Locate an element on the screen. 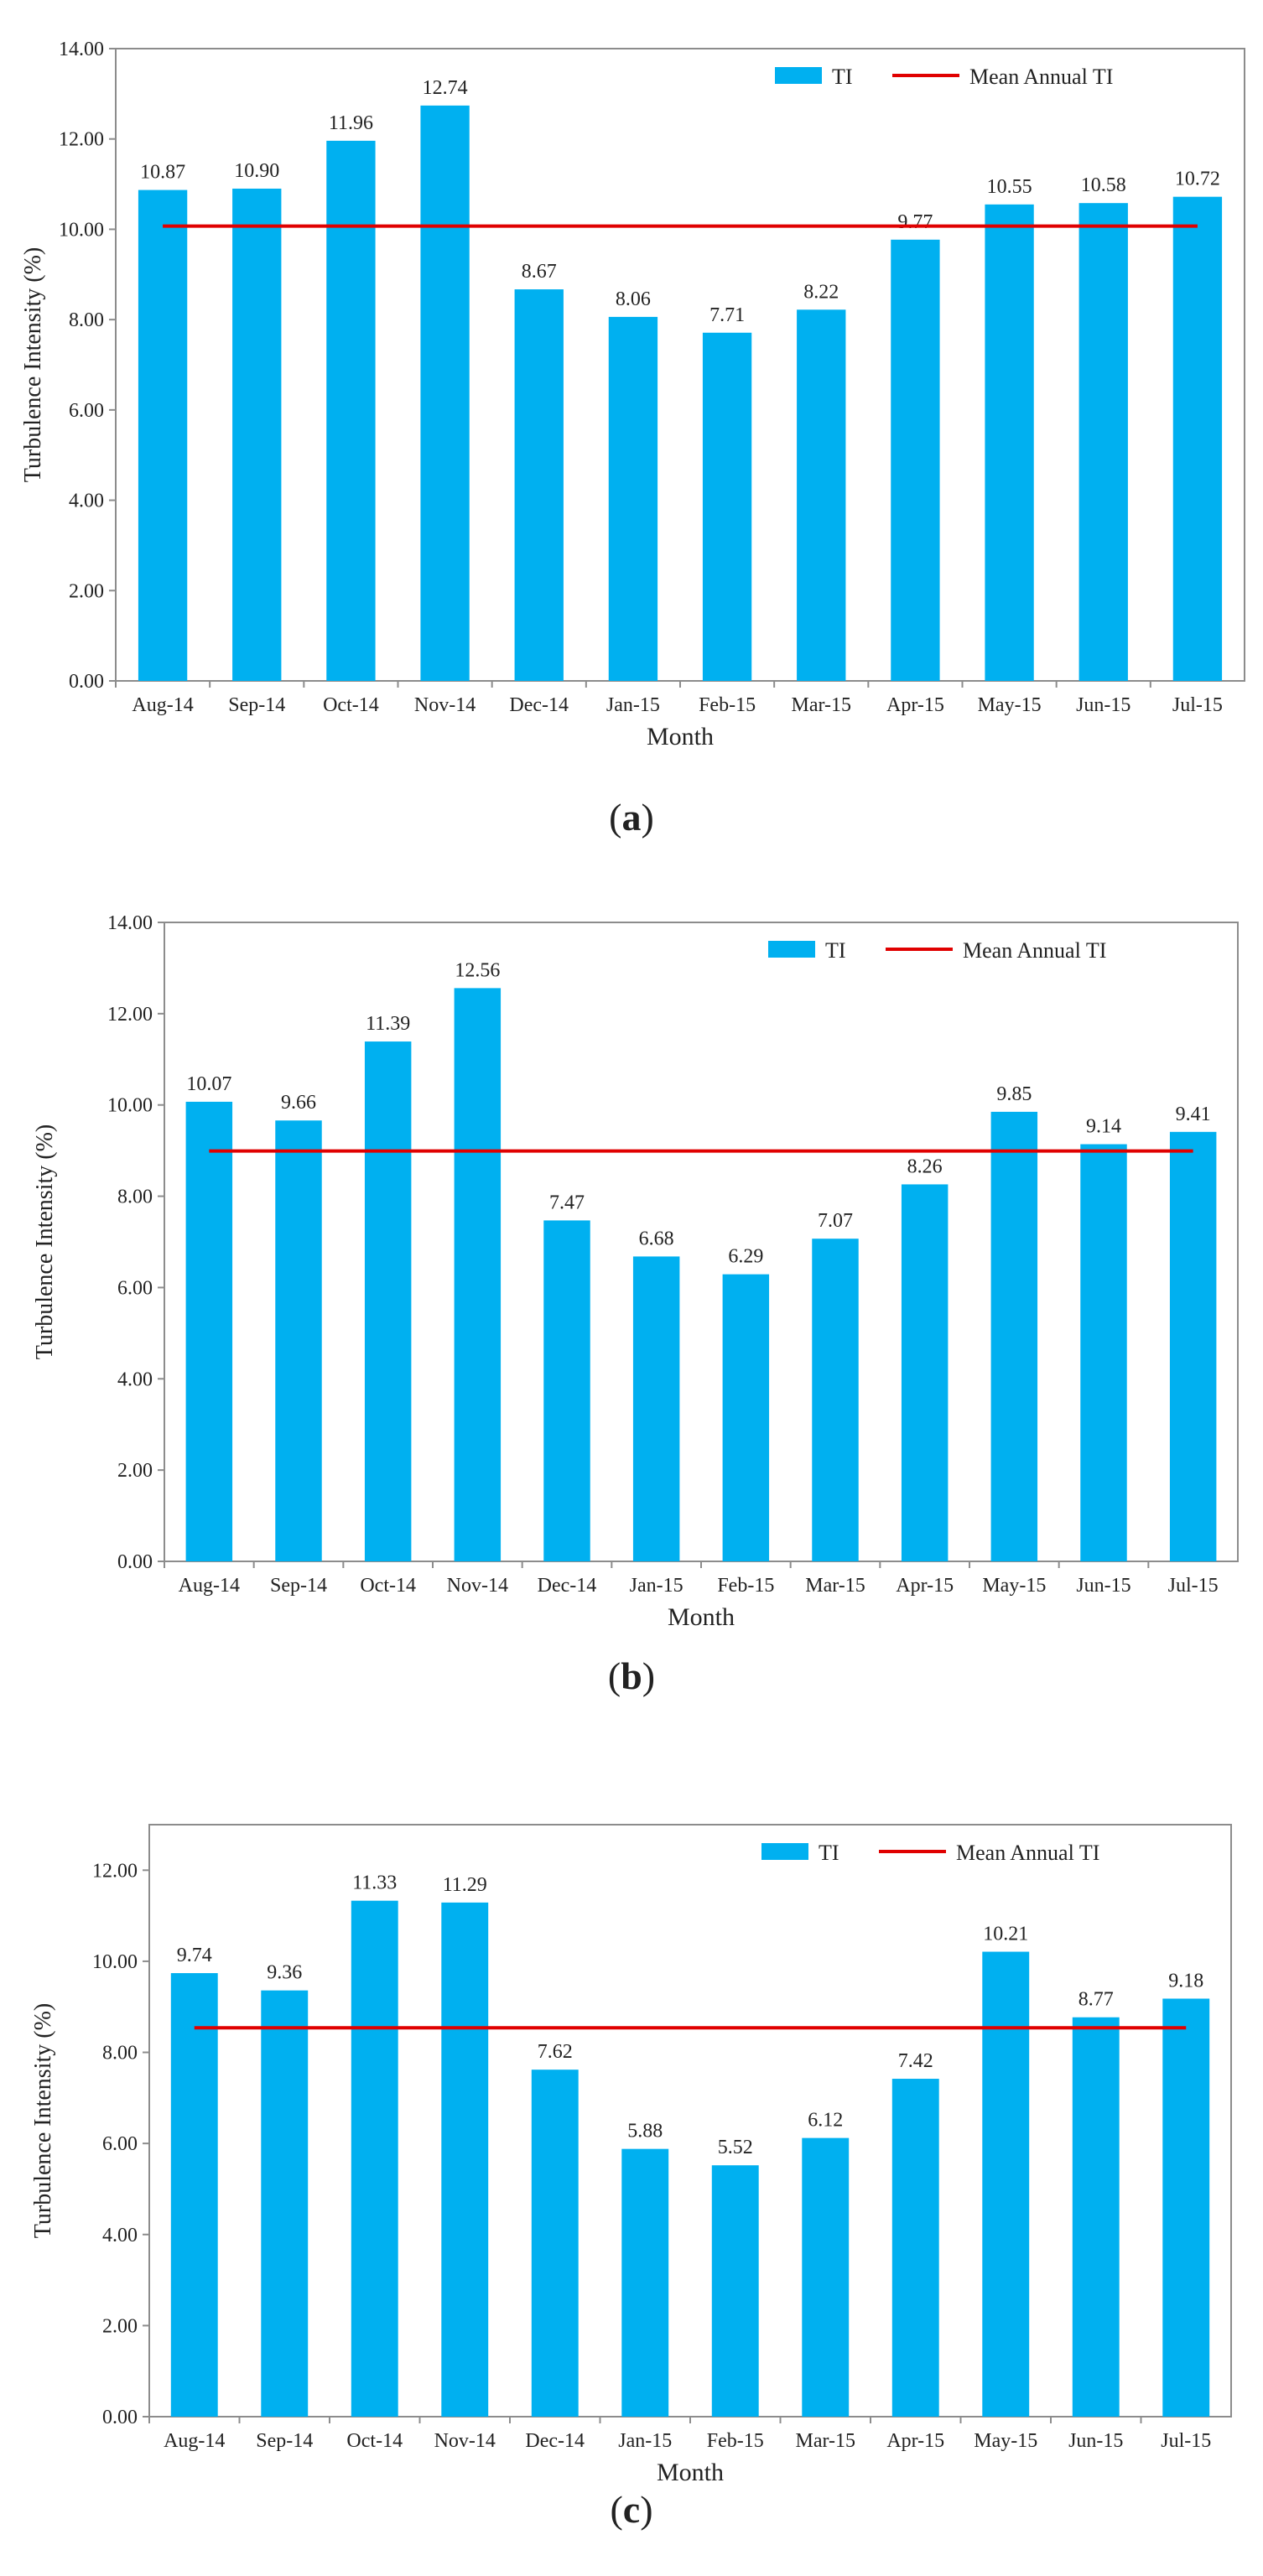 This screenshot has height=2576, width=1263. x-tick-label: Nov-14 is located at coordinates (445, 705).